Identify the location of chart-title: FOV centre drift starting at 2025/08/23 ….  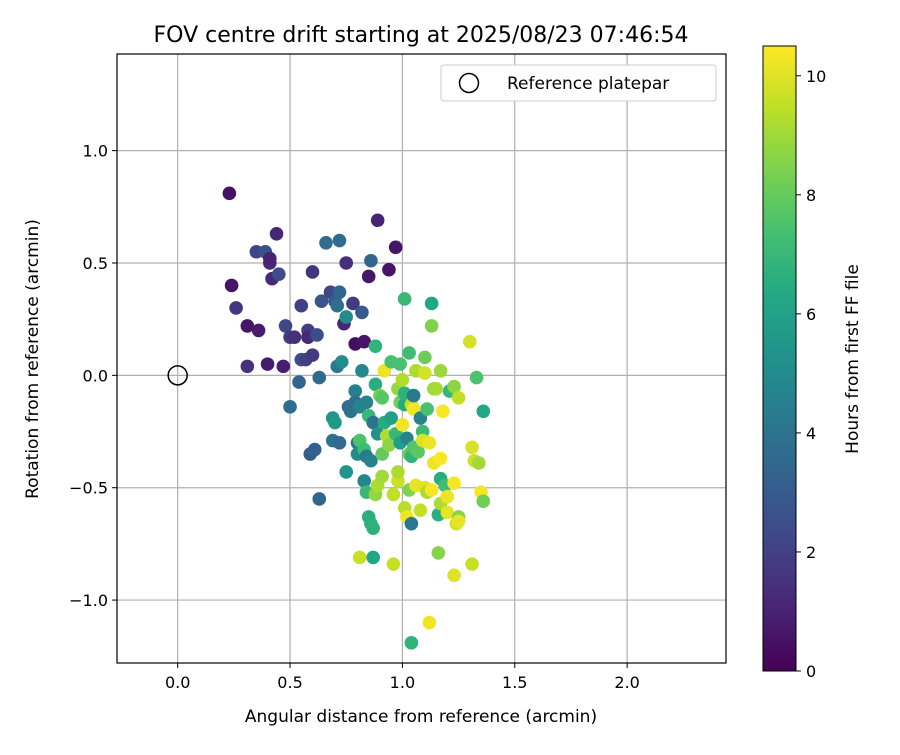
(421, 35).